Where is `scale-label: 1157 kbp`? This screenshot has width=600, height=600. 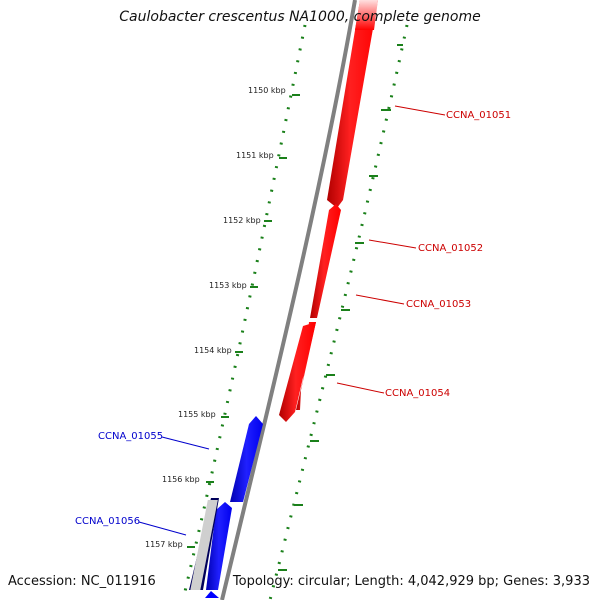
scale-label: 1157 kbp is located at coordinates (164, 544).